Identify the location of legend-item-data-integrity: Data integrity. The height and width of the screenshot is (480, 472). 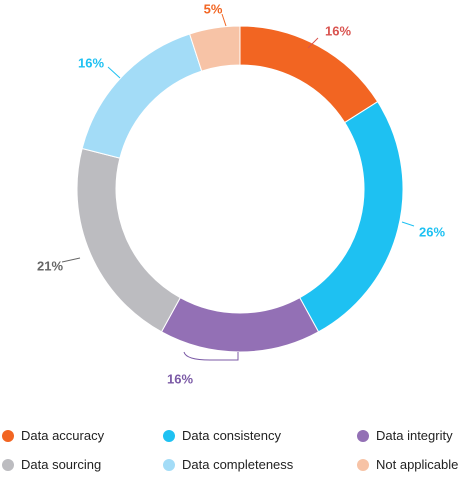
(413, 435).